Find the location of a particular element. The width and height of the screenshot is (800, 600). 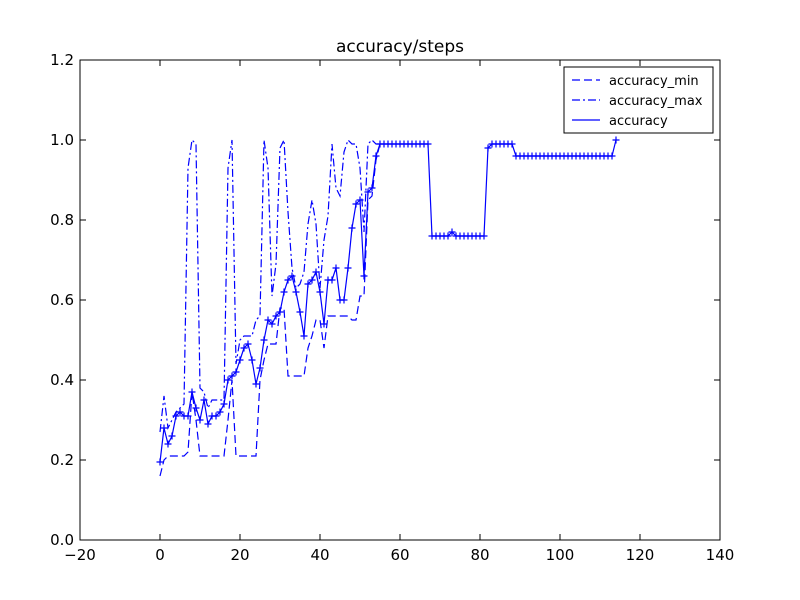

y-tick-label: 0.6 is located at coordinates (62, 300).